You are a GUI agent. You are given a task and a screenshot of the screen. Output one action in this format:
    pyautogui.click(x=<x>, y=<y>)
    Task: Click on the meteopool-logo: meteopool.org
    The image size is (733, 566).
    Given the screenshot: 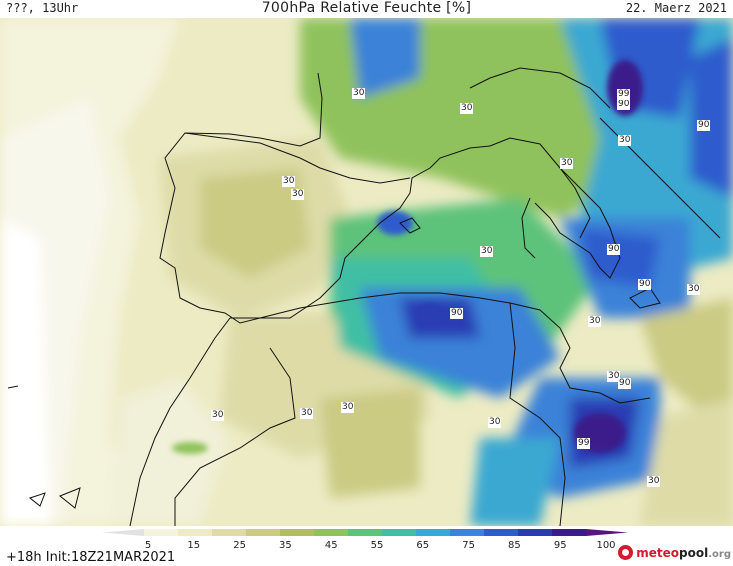 What is the action you would take?
    pyautogui.click(x=674, y=552)
    